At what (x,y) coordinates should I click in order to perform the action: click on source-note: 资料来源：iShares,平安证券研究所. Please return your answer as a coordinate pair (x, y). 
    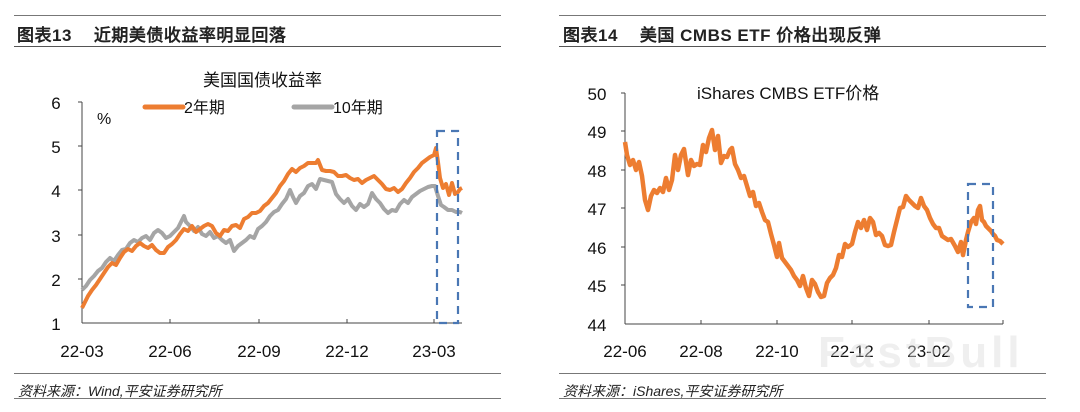
    Looking at the image, I should click on (673, 391).